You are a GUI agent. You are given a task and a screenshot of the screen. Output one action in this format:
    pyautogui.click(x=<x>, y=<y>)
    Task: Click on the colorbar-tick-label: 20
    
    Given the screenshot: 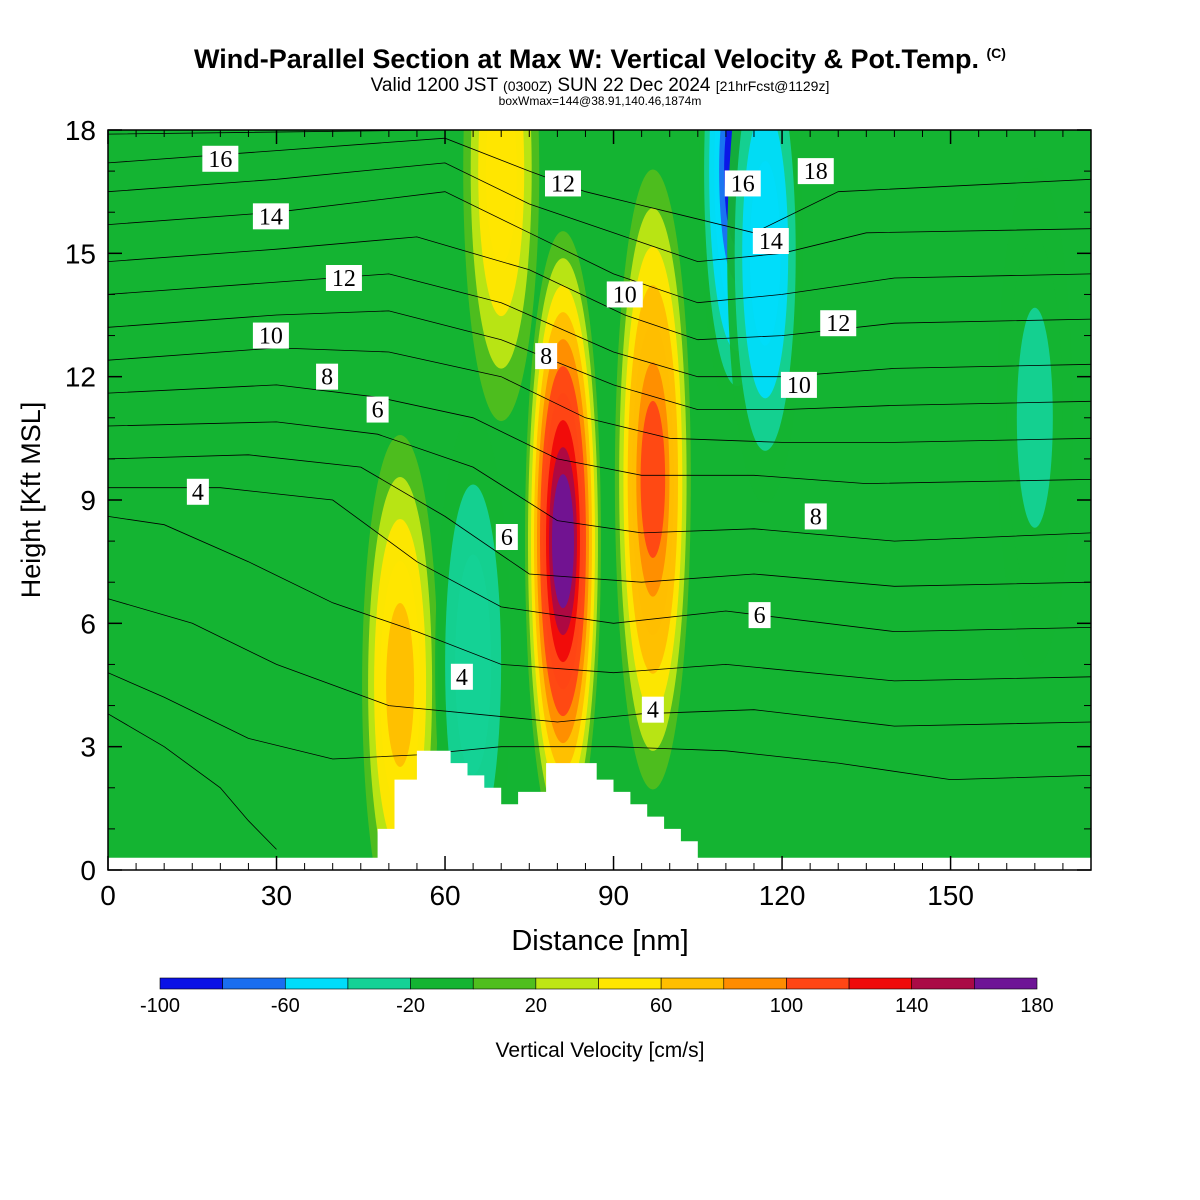 What is the action you would take?
    pyautogui.click(x=536, y=1006)
    